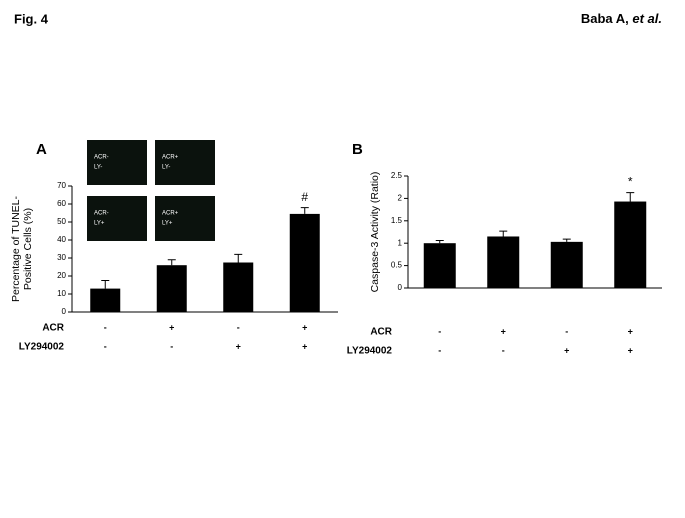 The width and height of the screenshot is (685, 518). I want to click on y-tick-label: 10, so click(61, 293).